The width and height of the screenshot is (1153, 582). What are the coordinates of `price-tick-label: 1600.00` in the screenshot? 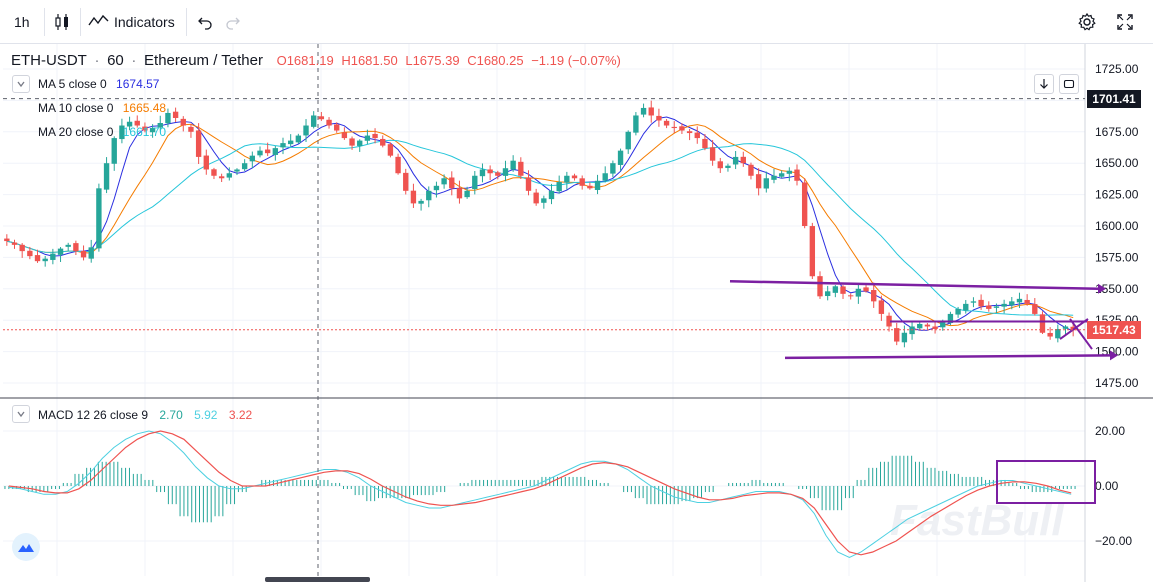 It's located at (1117, 226).